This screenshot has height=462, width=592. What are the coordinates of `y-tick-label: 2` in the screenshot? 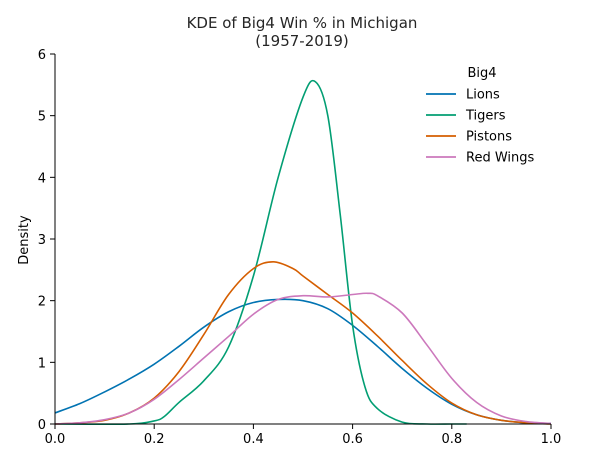 It's located at (42, 302).